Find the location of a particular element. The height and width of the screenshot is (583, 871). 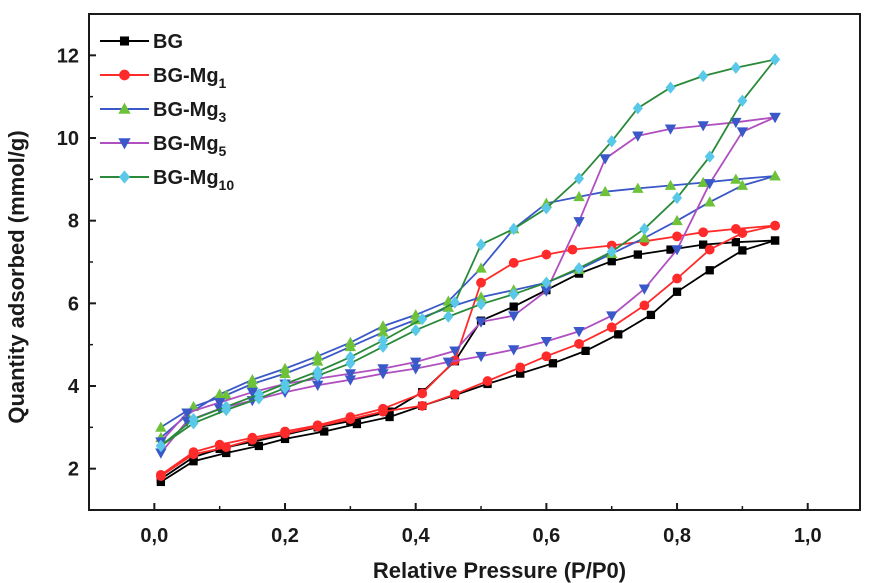

legend-label-subscript: 3 is located at coordinates (223, 117).